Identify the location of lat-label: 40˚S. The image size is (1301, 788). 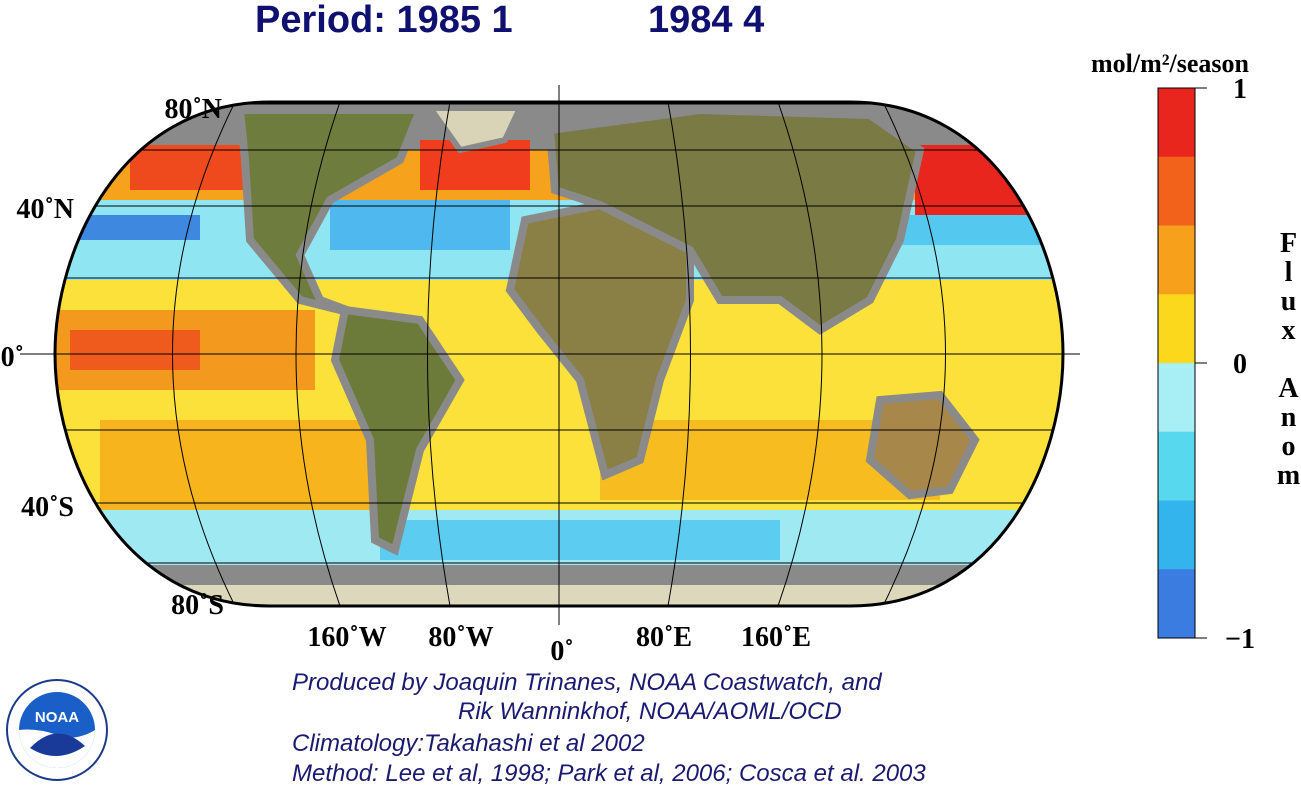
(47, 507).